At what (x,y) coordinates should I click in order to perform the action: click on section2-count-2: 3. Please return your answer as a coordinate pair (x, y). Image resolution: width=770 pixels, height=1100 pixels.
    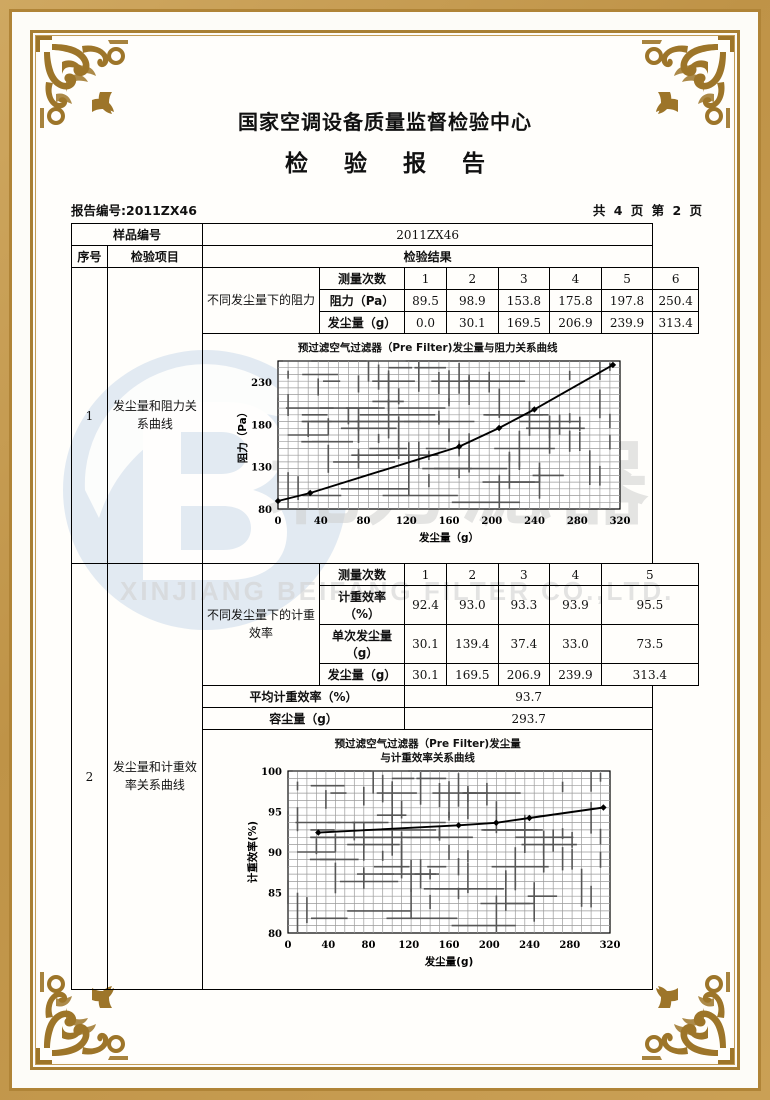
    Looking at the image, I should click on (524, 574).